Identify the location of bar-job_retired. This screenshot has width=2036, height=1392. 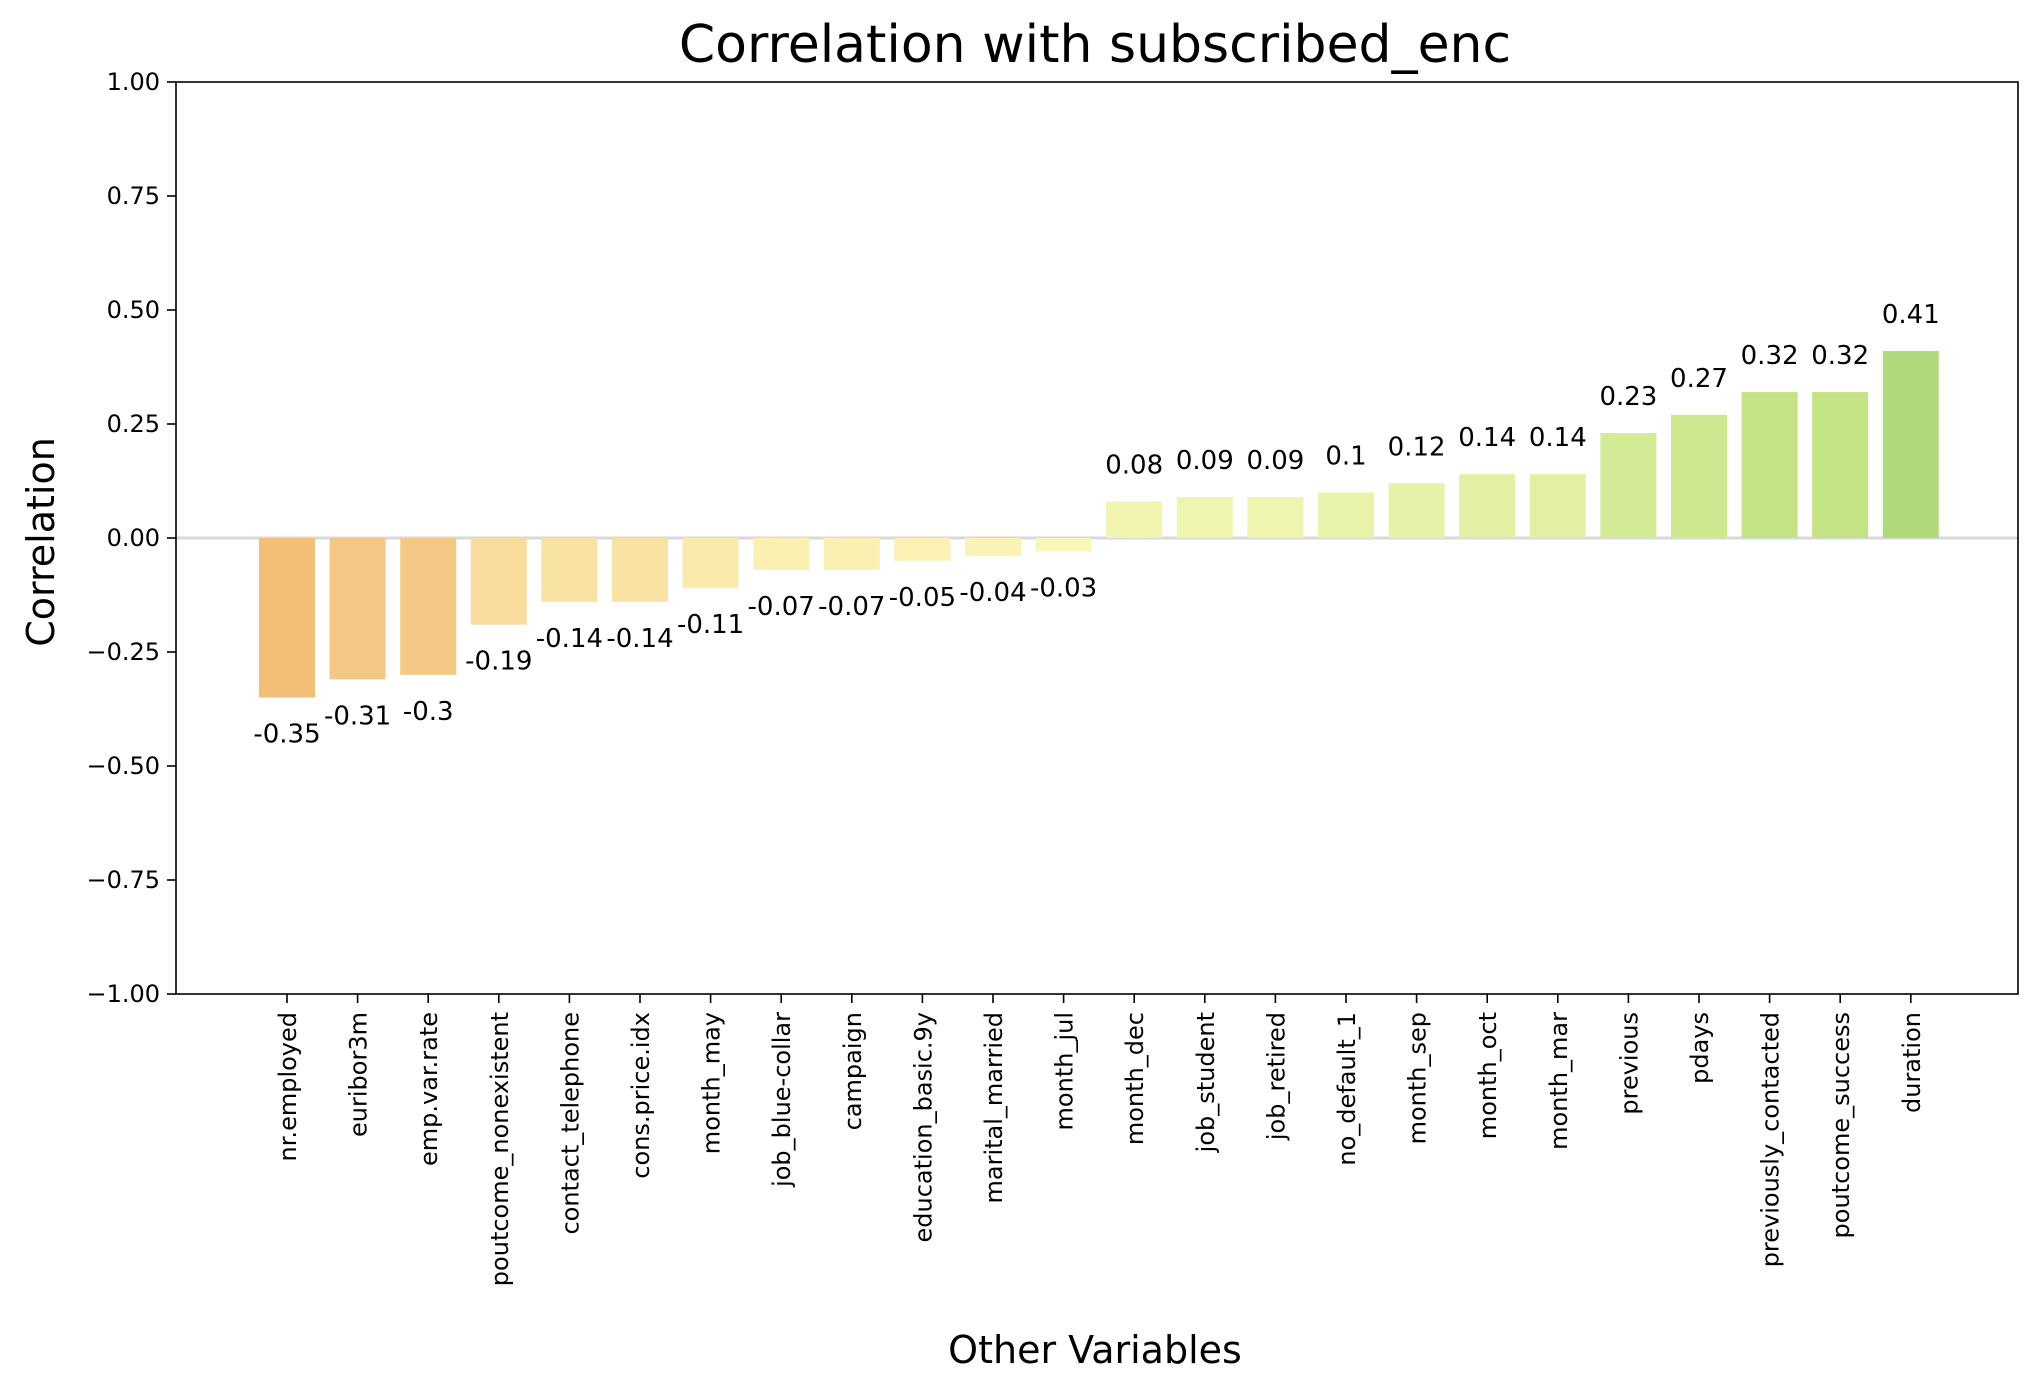
(1275, 517).